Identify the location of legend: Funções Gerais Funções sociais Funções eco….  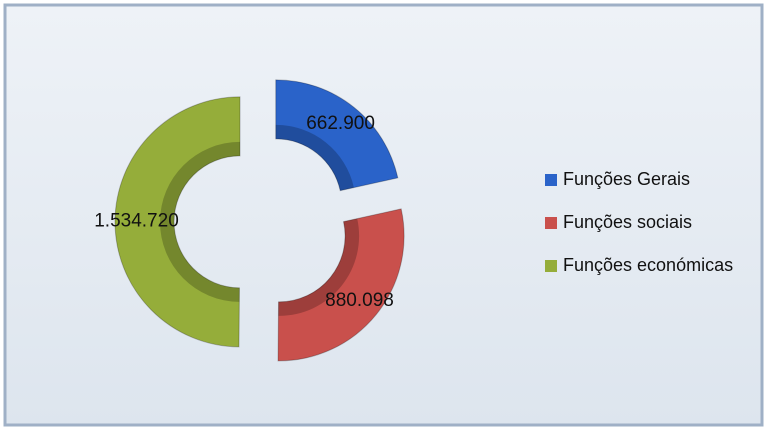
(639, 222).